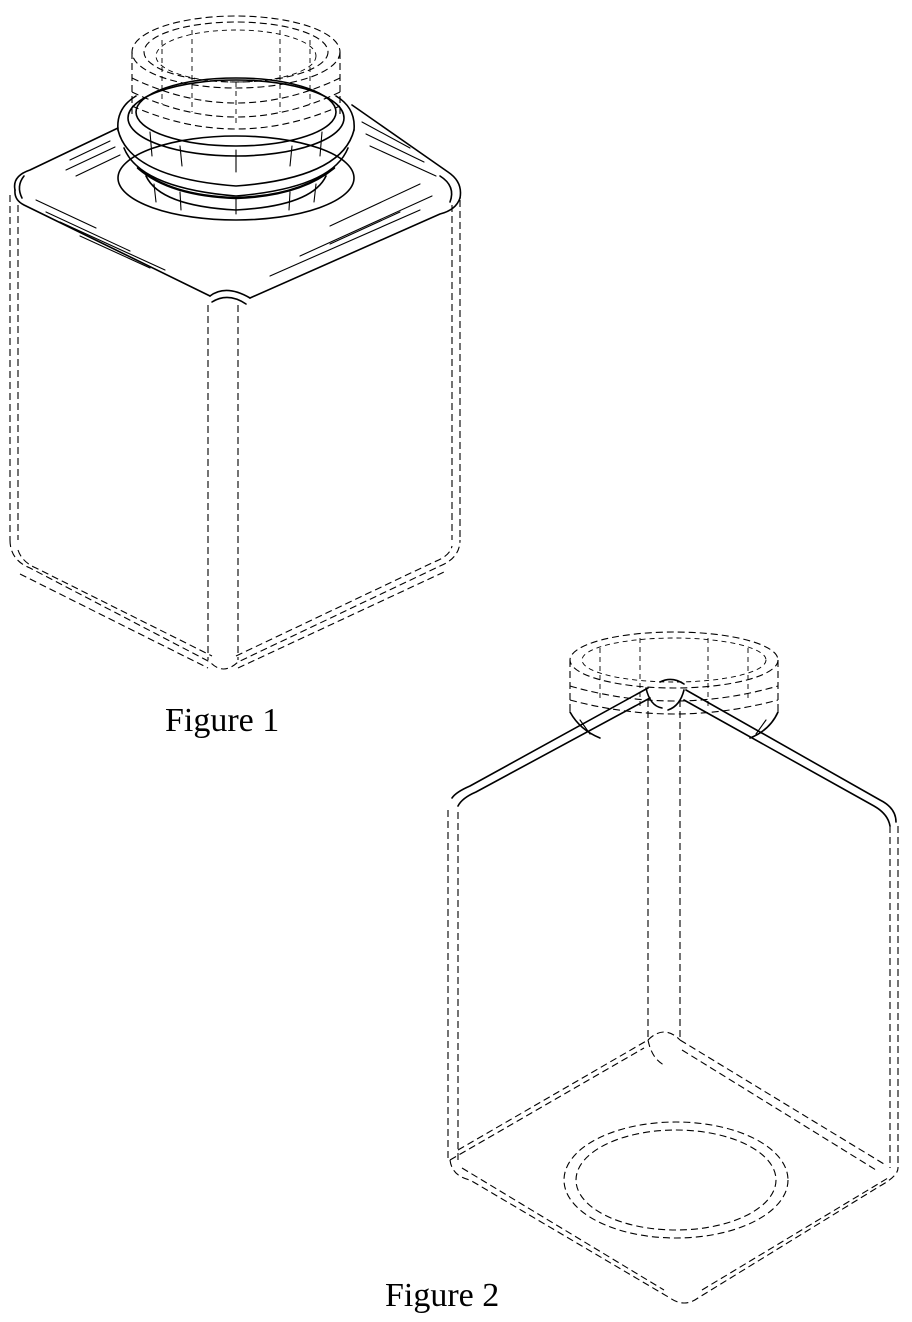 The image size is (912, 1322). I want to click on figure-2-caption: Figure 2, so click(442, 1296).